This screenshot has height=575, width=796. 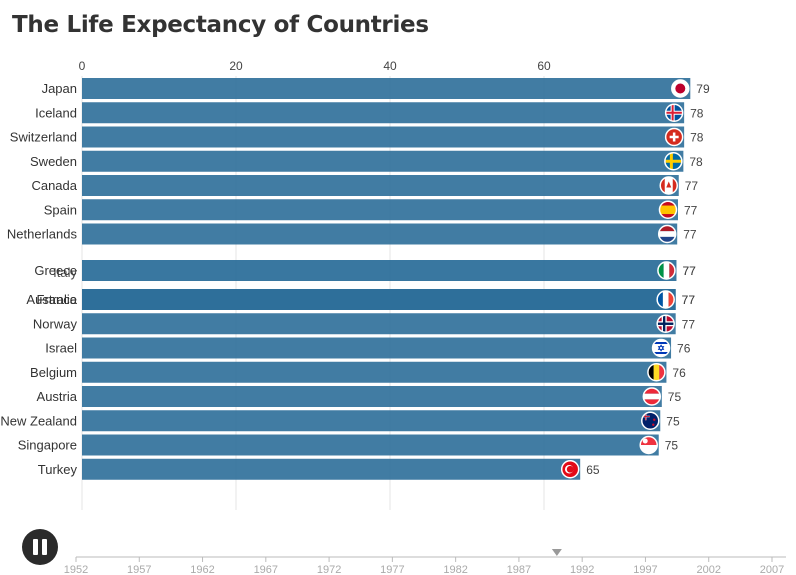 I want to click on italy-flag-icon, so click(x=666, y=270).